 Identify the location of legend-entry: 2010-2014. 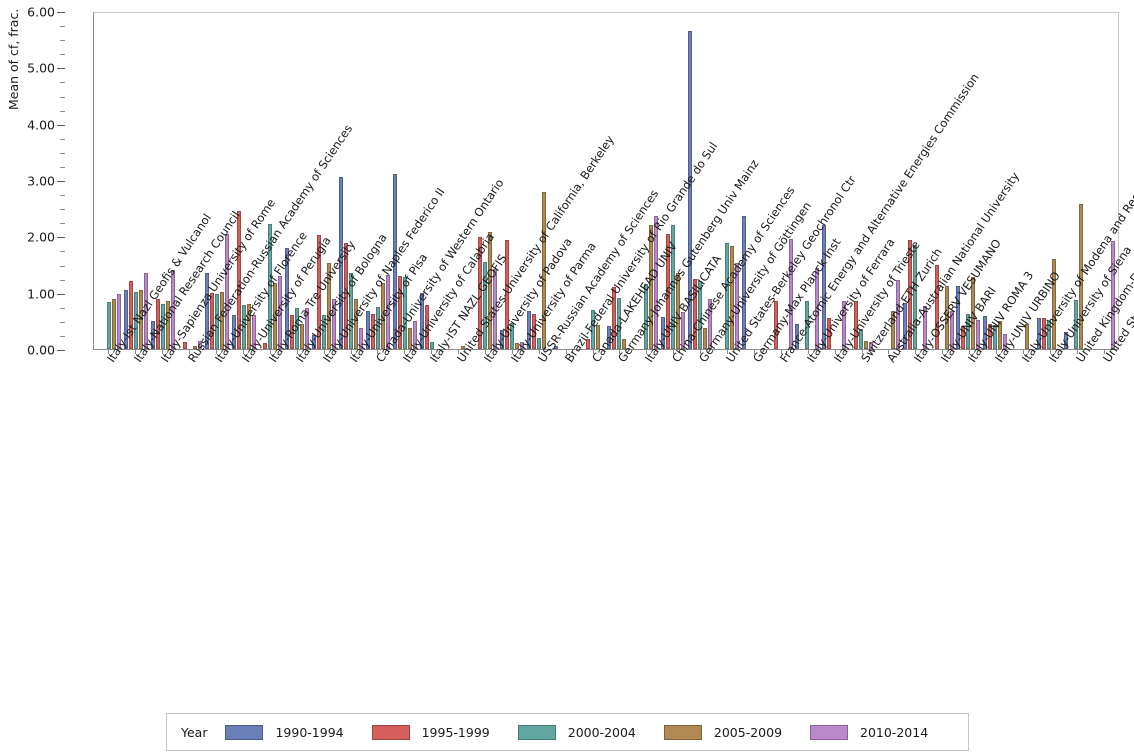
(869, 732).